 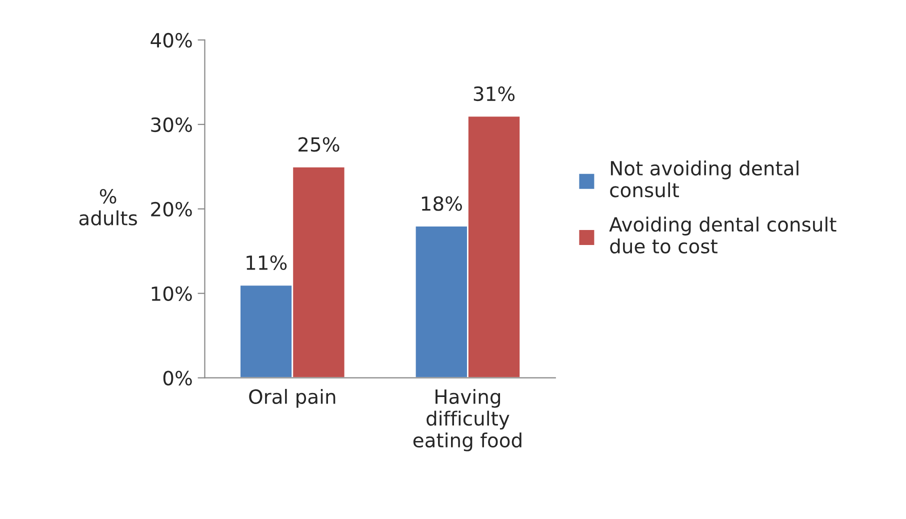 What do you see at coordinates (722, 235) in the screenshot?
I see `legend-label: Avoiding dental consult due to cost` at bounding box center [722, 235].